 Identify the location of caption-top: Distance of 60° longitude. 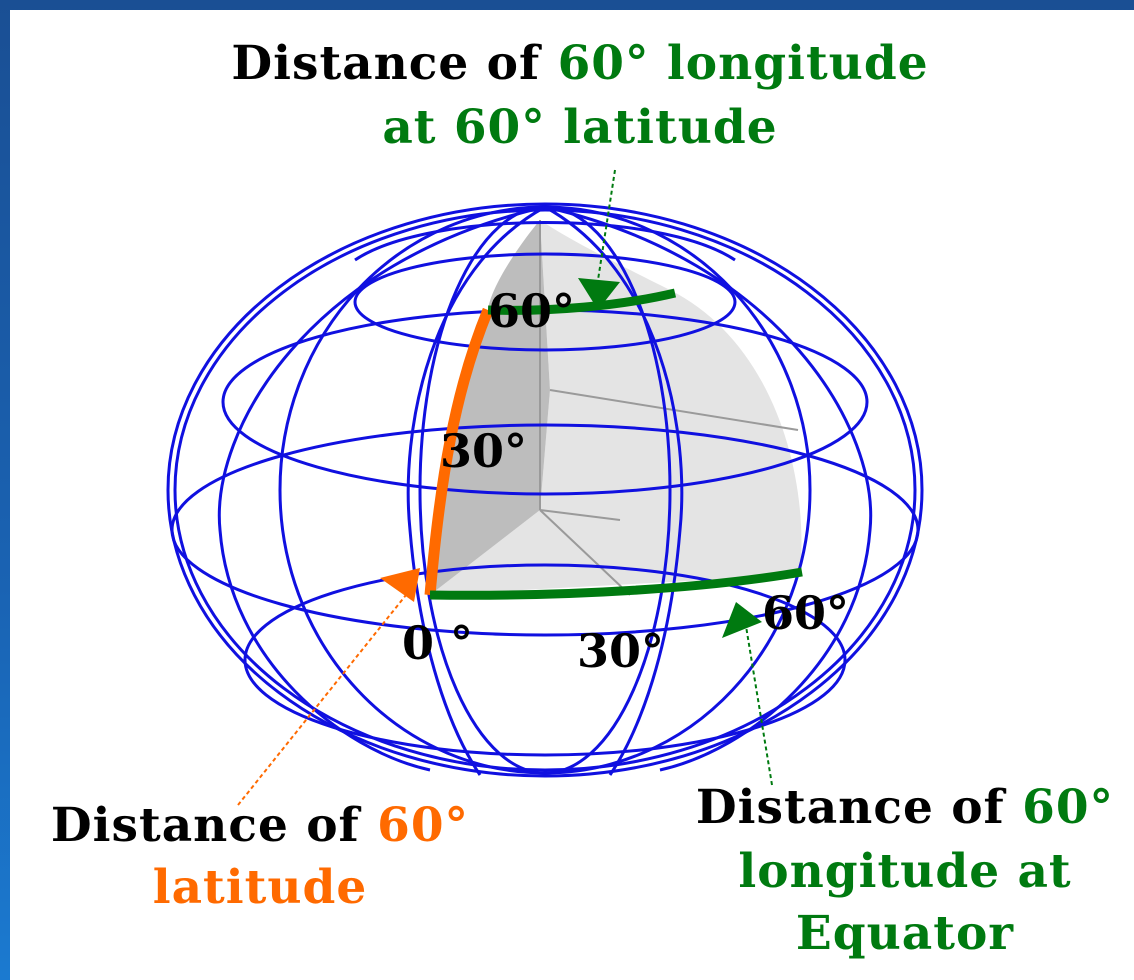
(580, 63).